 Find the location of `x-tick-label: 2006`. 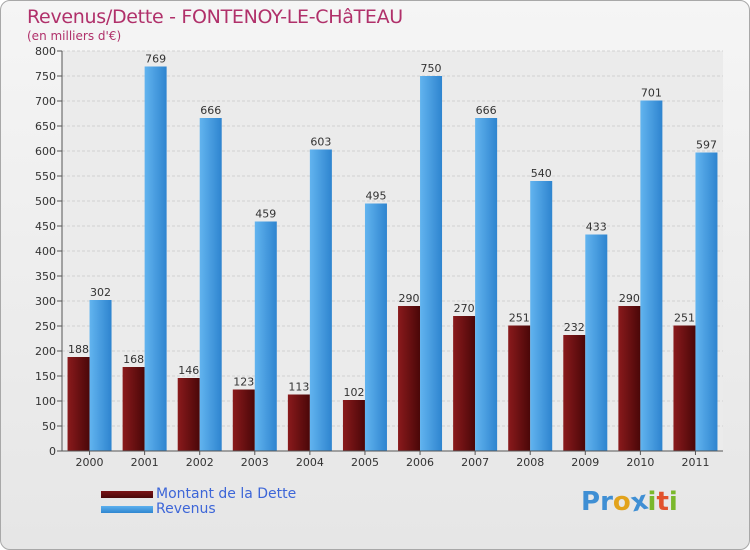

x-tick-label: 2006 is located at coordinates (420, 462).